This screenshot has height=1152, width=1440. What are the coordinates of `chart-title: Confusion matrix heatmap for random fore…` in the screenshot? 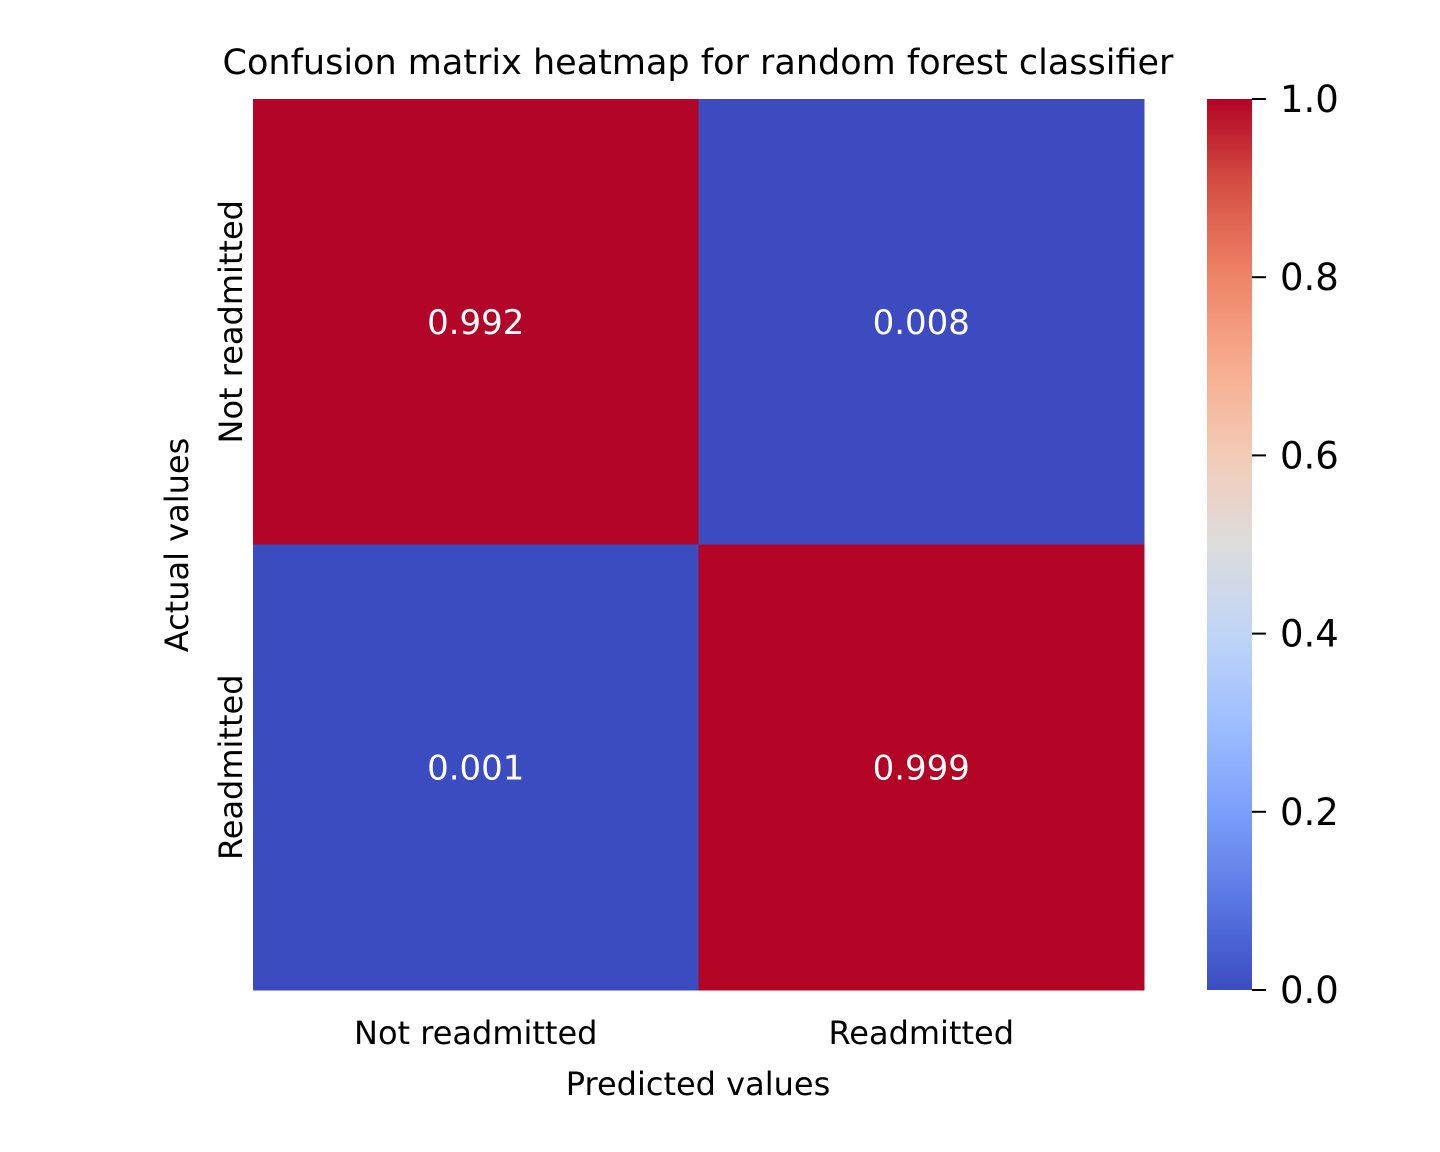 It's located at (698, 63).